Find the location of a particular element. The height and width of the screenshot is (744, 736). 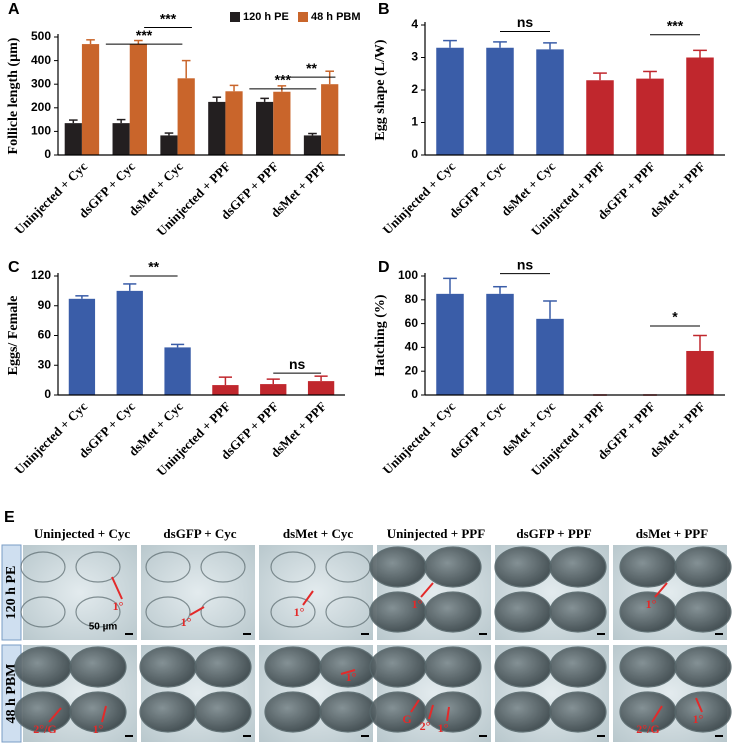

column-header: dsGFP + PPF is located at coordinates (553, 533).